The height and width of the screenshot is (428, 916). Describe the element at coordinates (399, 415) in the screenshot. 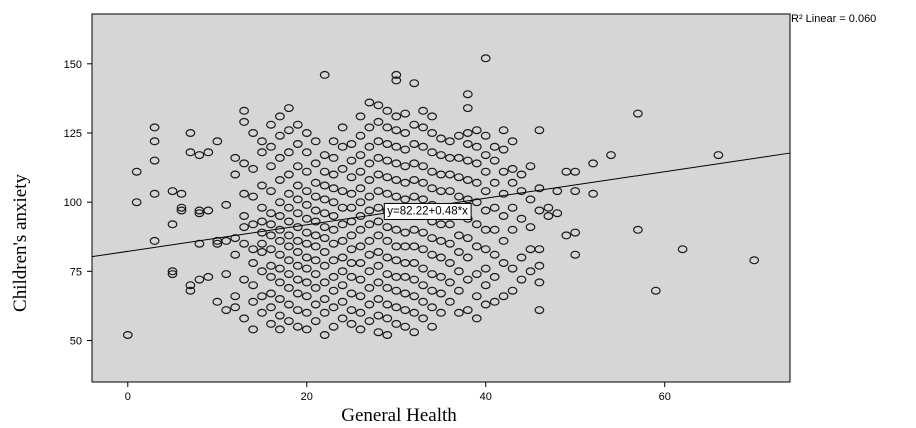

I see `x-axis-title: General Health` at that location.